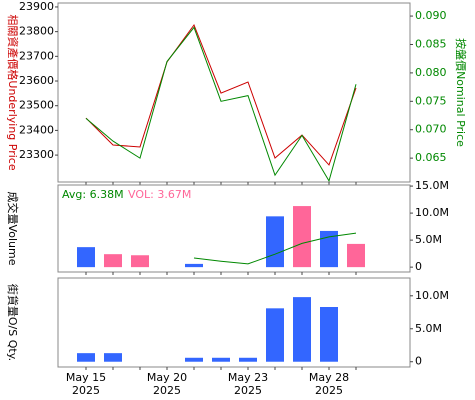  What do you see at coordinates (248, 384) in the screenshot?
I see `x-tick-label: May 23 2025` at bounding box center [248, 384].